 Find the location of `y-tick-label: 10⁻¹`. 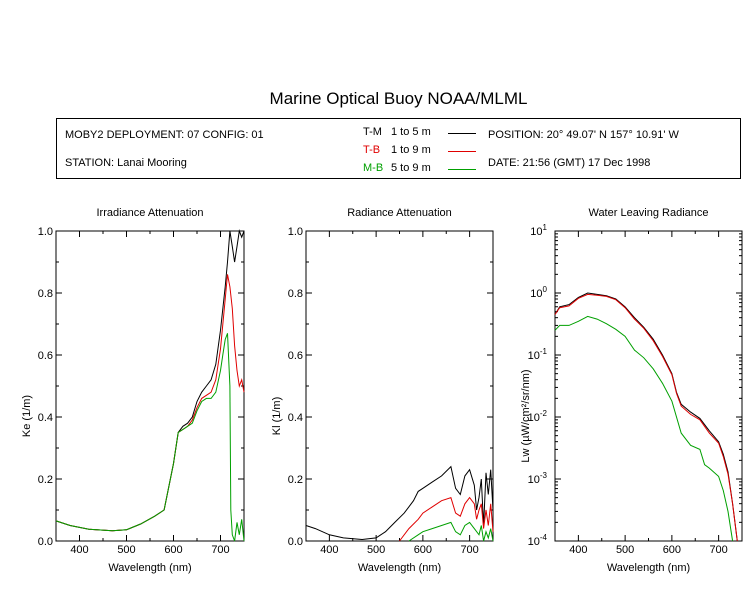

y-tick-label: 10⁻¹ is located at coordinates (538, 354).